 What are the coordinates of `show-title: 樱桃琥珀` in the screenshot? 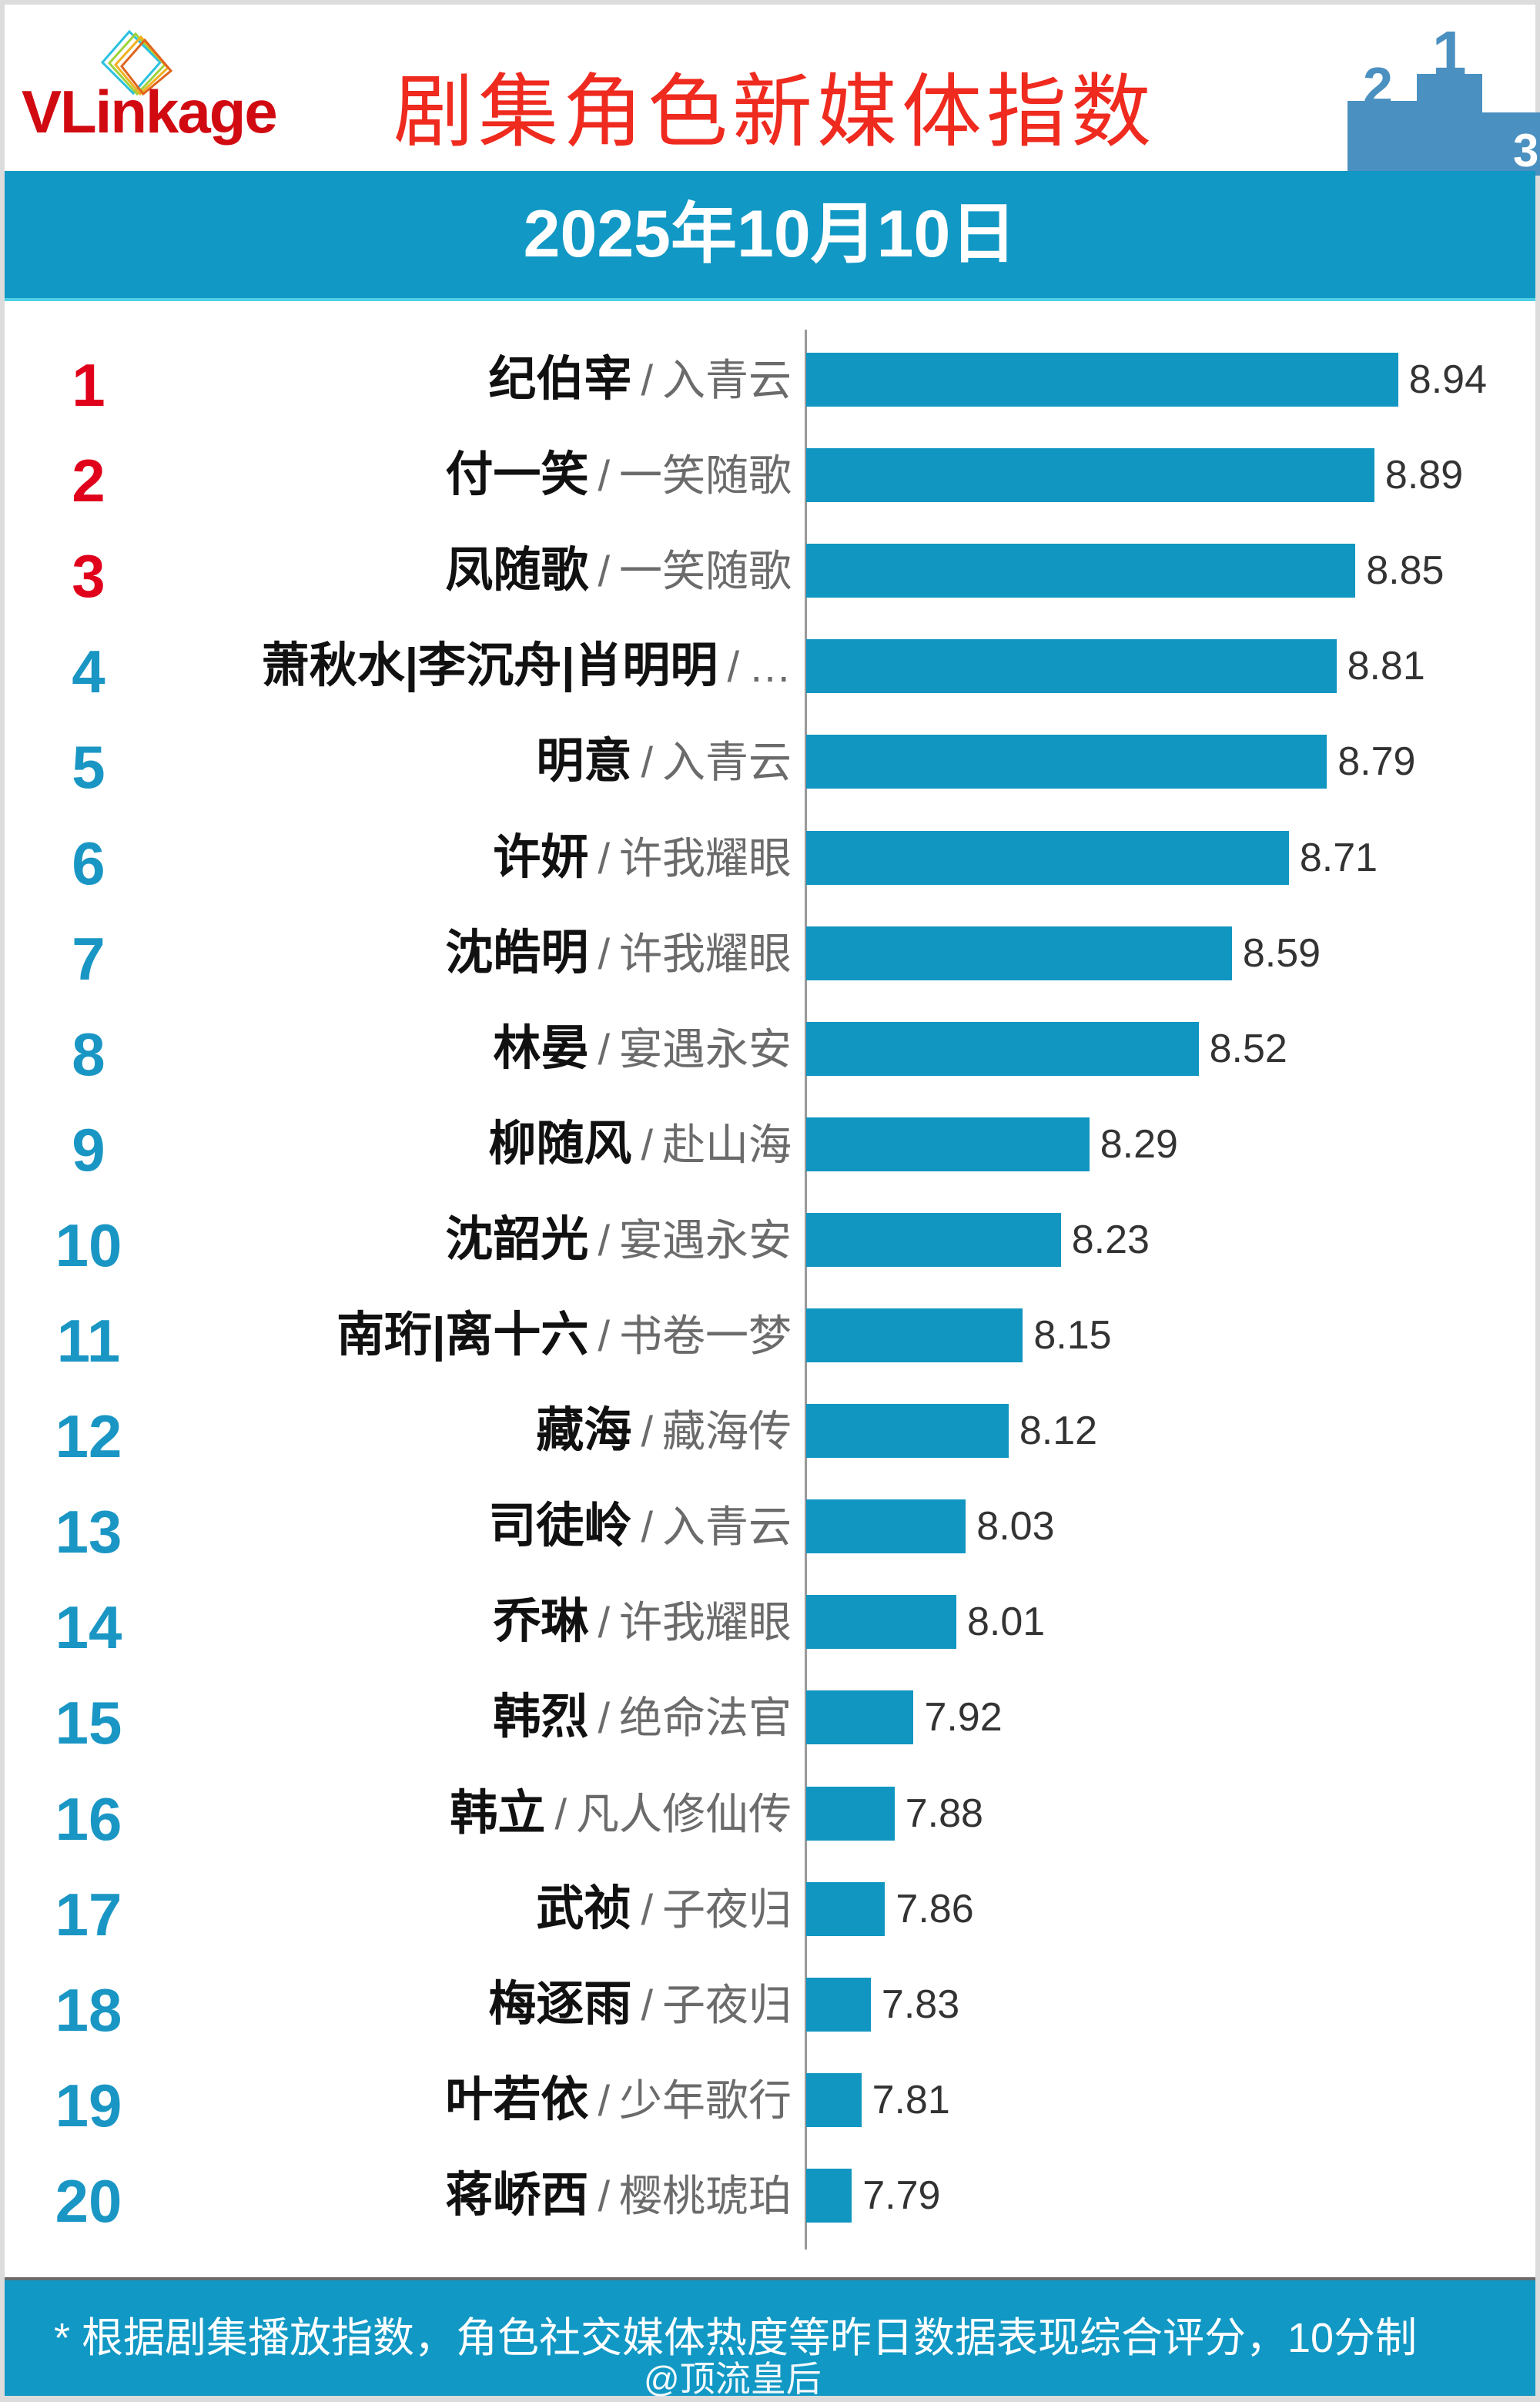 It's located at (705, 2195).